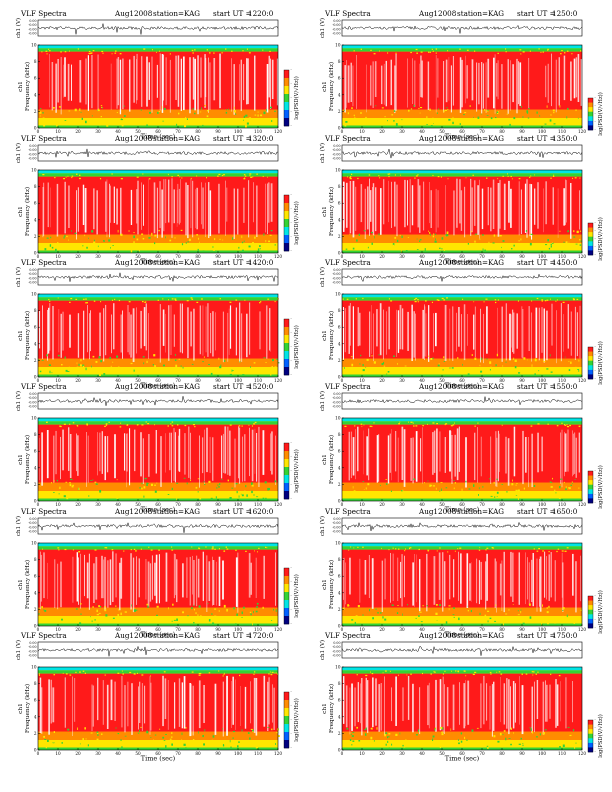  Describe the element at coordinates (138, 380) in the screenshot. I see `x-tick-label: 50` at that location.